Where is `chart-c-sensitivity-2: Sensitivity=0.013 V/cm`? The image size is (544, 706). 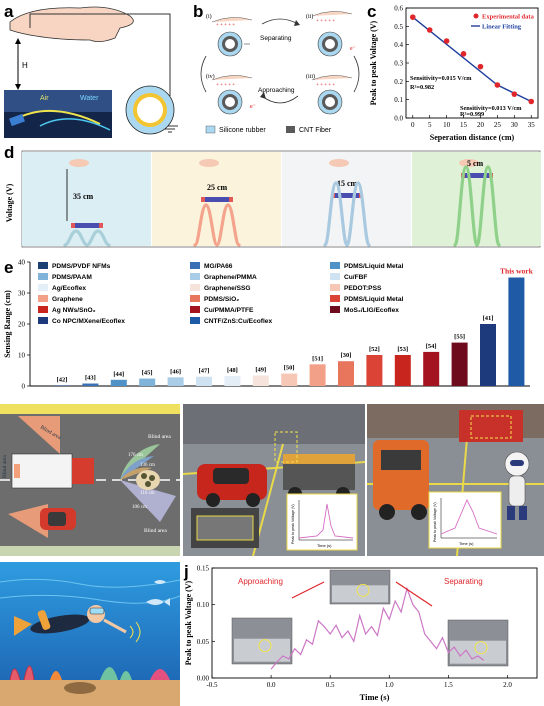
chart-c-sensitivity-2: Sensitivity=0.013 V/cm is located at coordinates (491, 108).